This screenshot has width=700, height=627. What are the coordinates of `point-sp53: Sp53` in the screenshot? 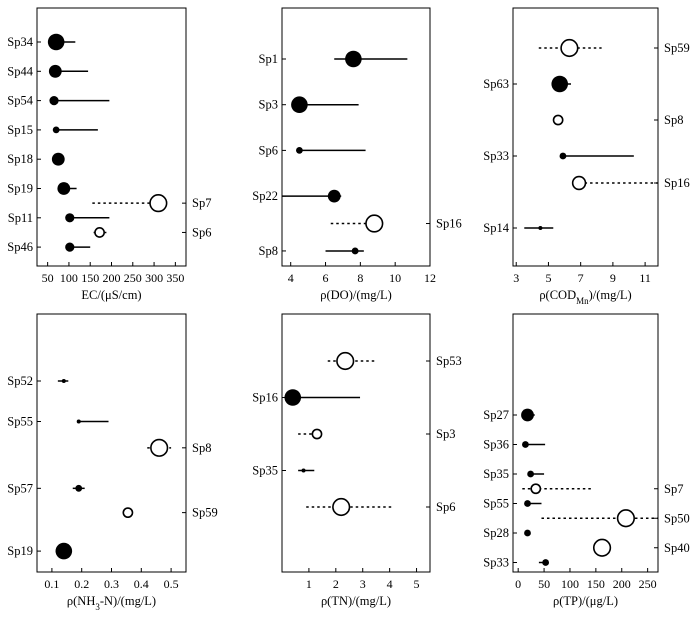 It's located at (394, 361).